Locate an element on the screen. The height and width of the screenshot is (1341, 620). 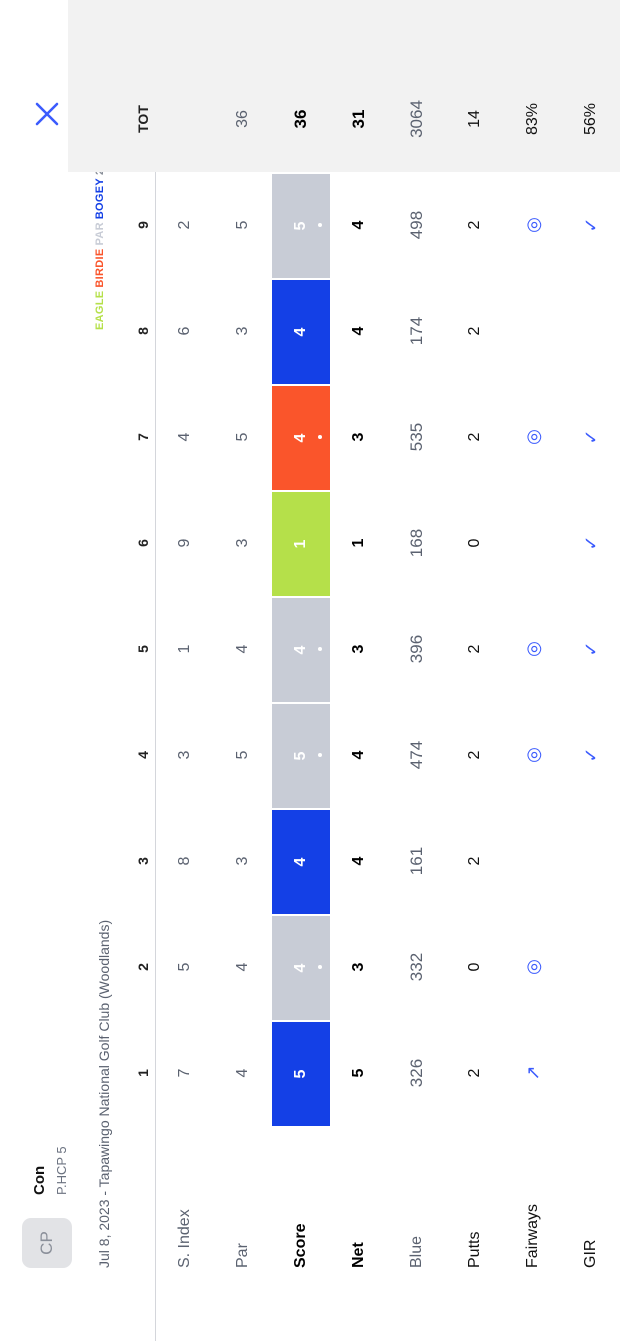
hole-number-header: 8 is located at coordinates (143, 331).